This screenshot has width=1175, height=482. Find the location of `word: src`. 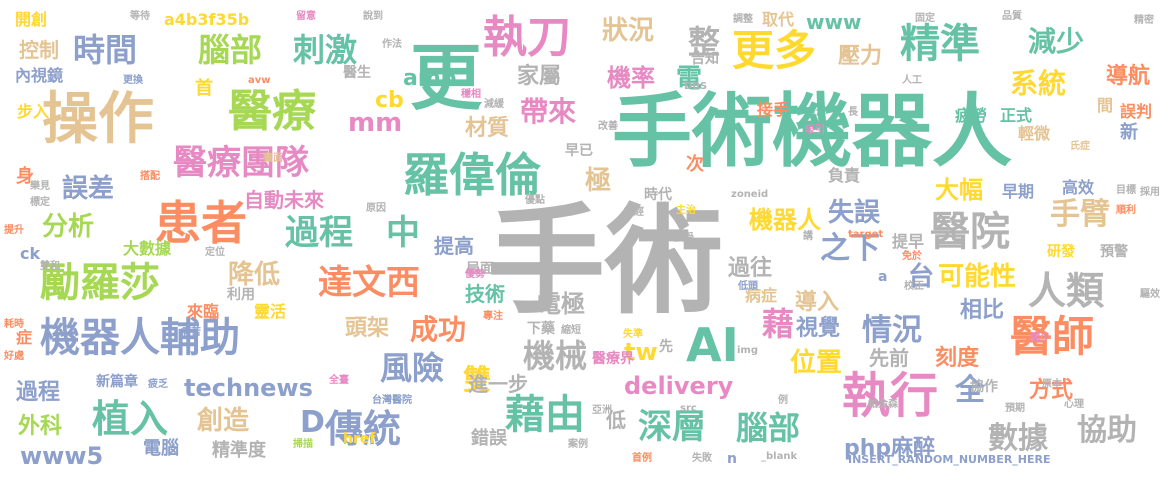

word: src is located at coordinates (688, 408).